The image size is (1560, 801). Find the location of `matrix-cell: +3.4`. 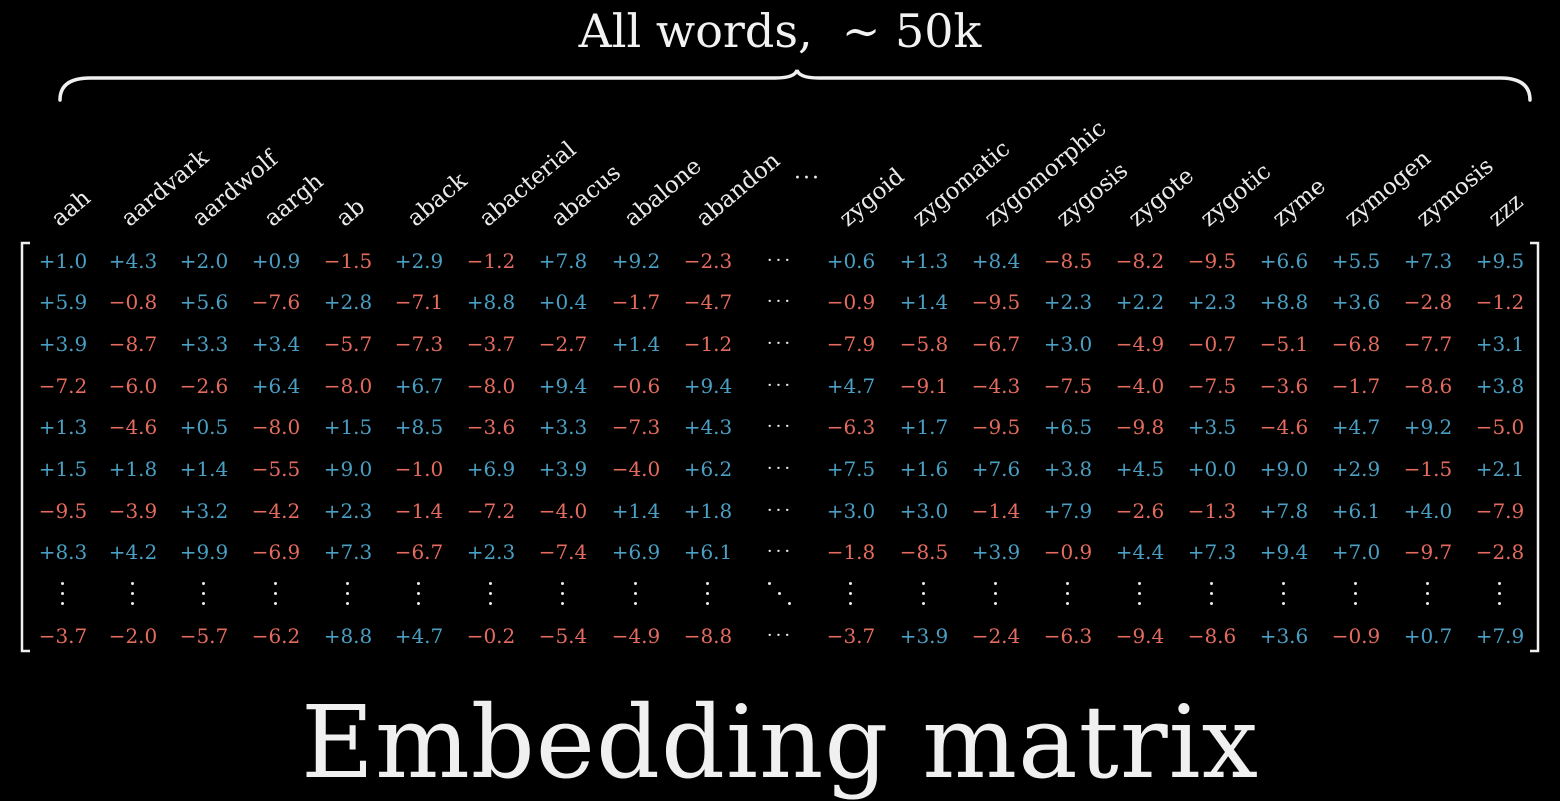

matrix-cell: +3.4 is located at coordinates (276, 344).